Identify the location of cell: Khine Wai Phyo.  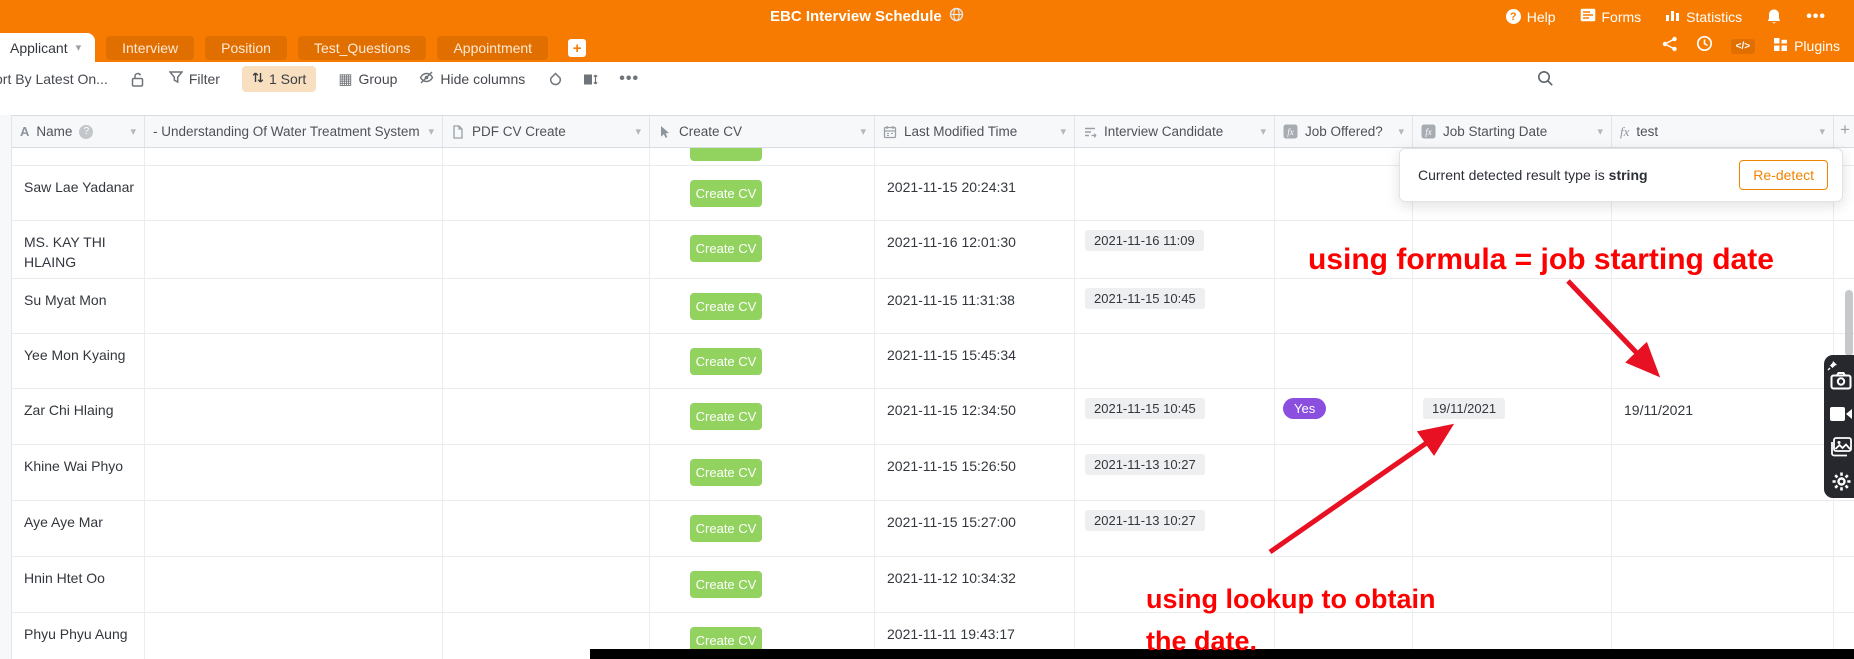
(78, 472).